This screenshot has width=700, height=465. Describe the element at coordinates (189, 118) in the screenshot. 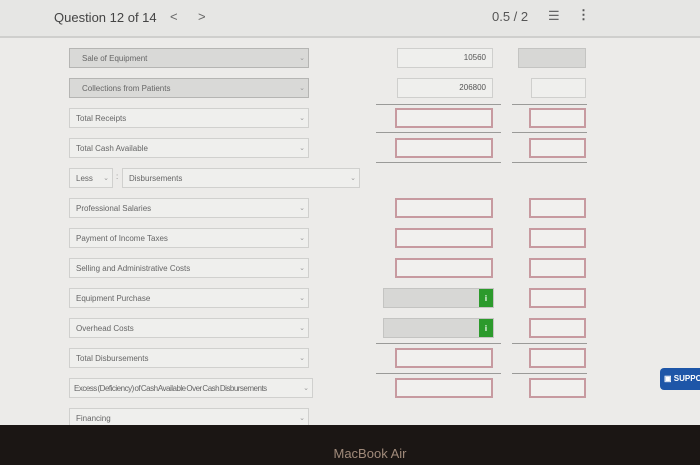

I see `line-item-select: Total Receipts ⌄` at that location.